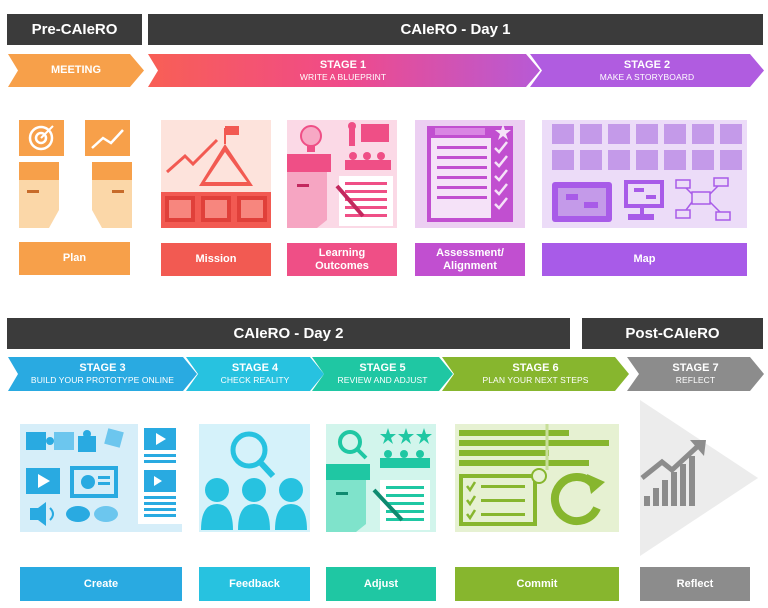  Describe the element at coordinates (673, 473) in the screenshot. I see `growth-chart-icon` at that location.